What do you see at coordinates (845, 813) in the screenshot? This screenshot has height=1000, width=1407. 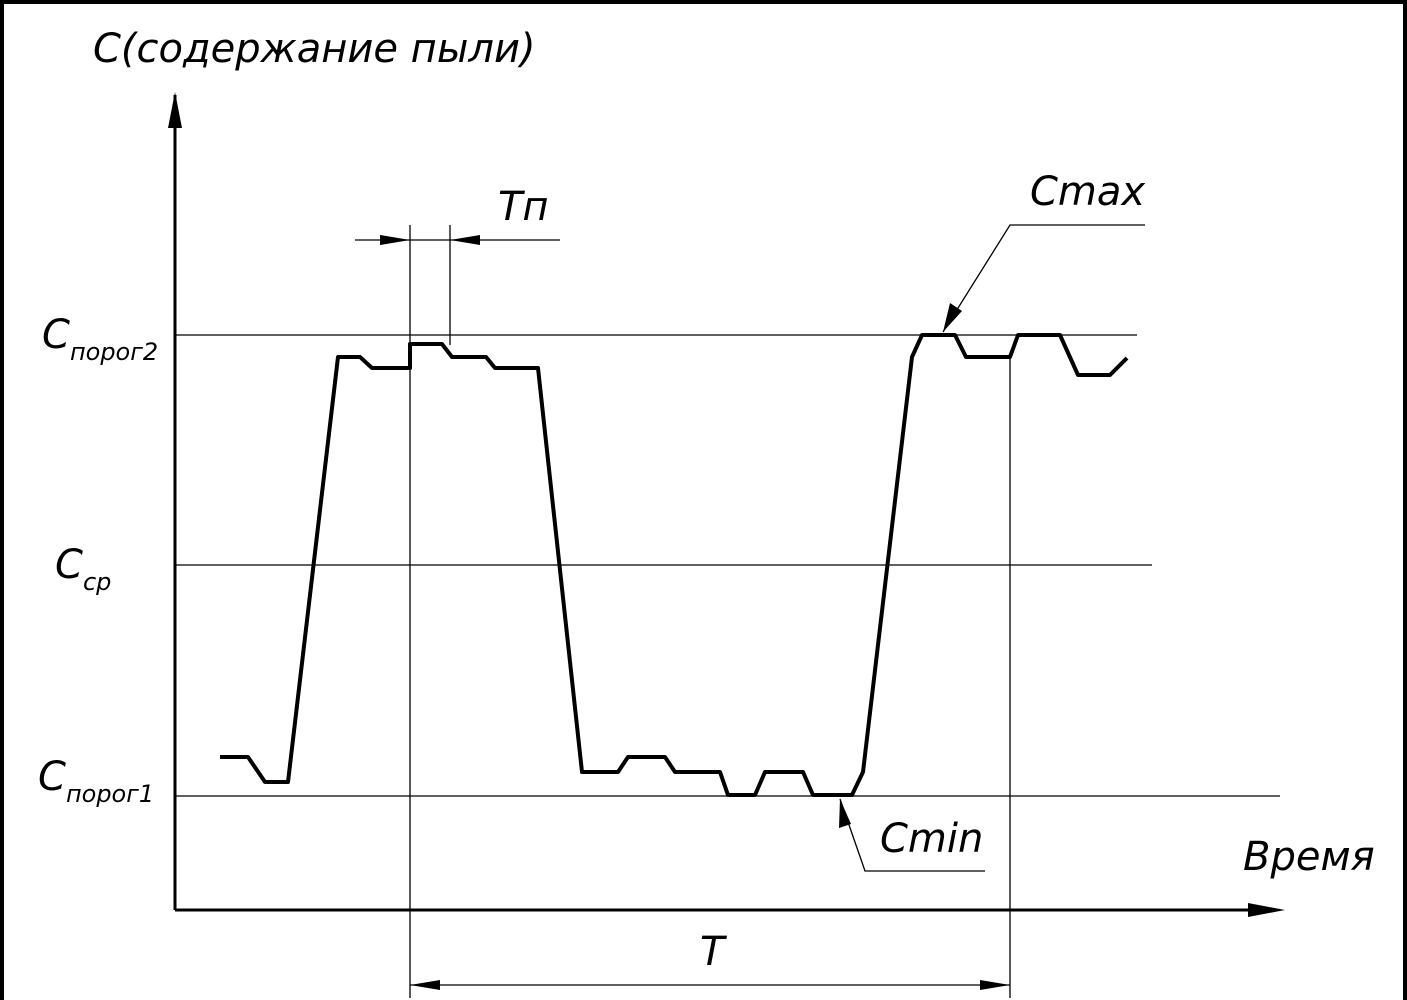 I see `cmin-leader-arrow` at bounding box center [845, 813].